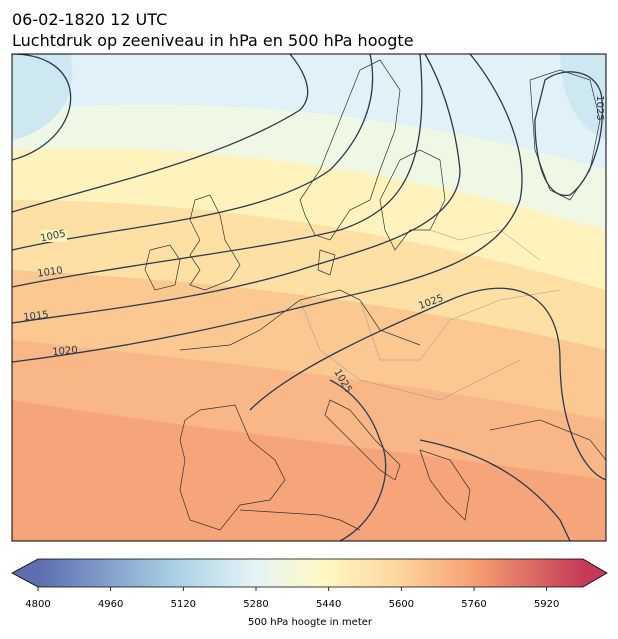 The width and height of the screenshot is (618, 639). I want to click on colorbar-body, so click(310, 573).